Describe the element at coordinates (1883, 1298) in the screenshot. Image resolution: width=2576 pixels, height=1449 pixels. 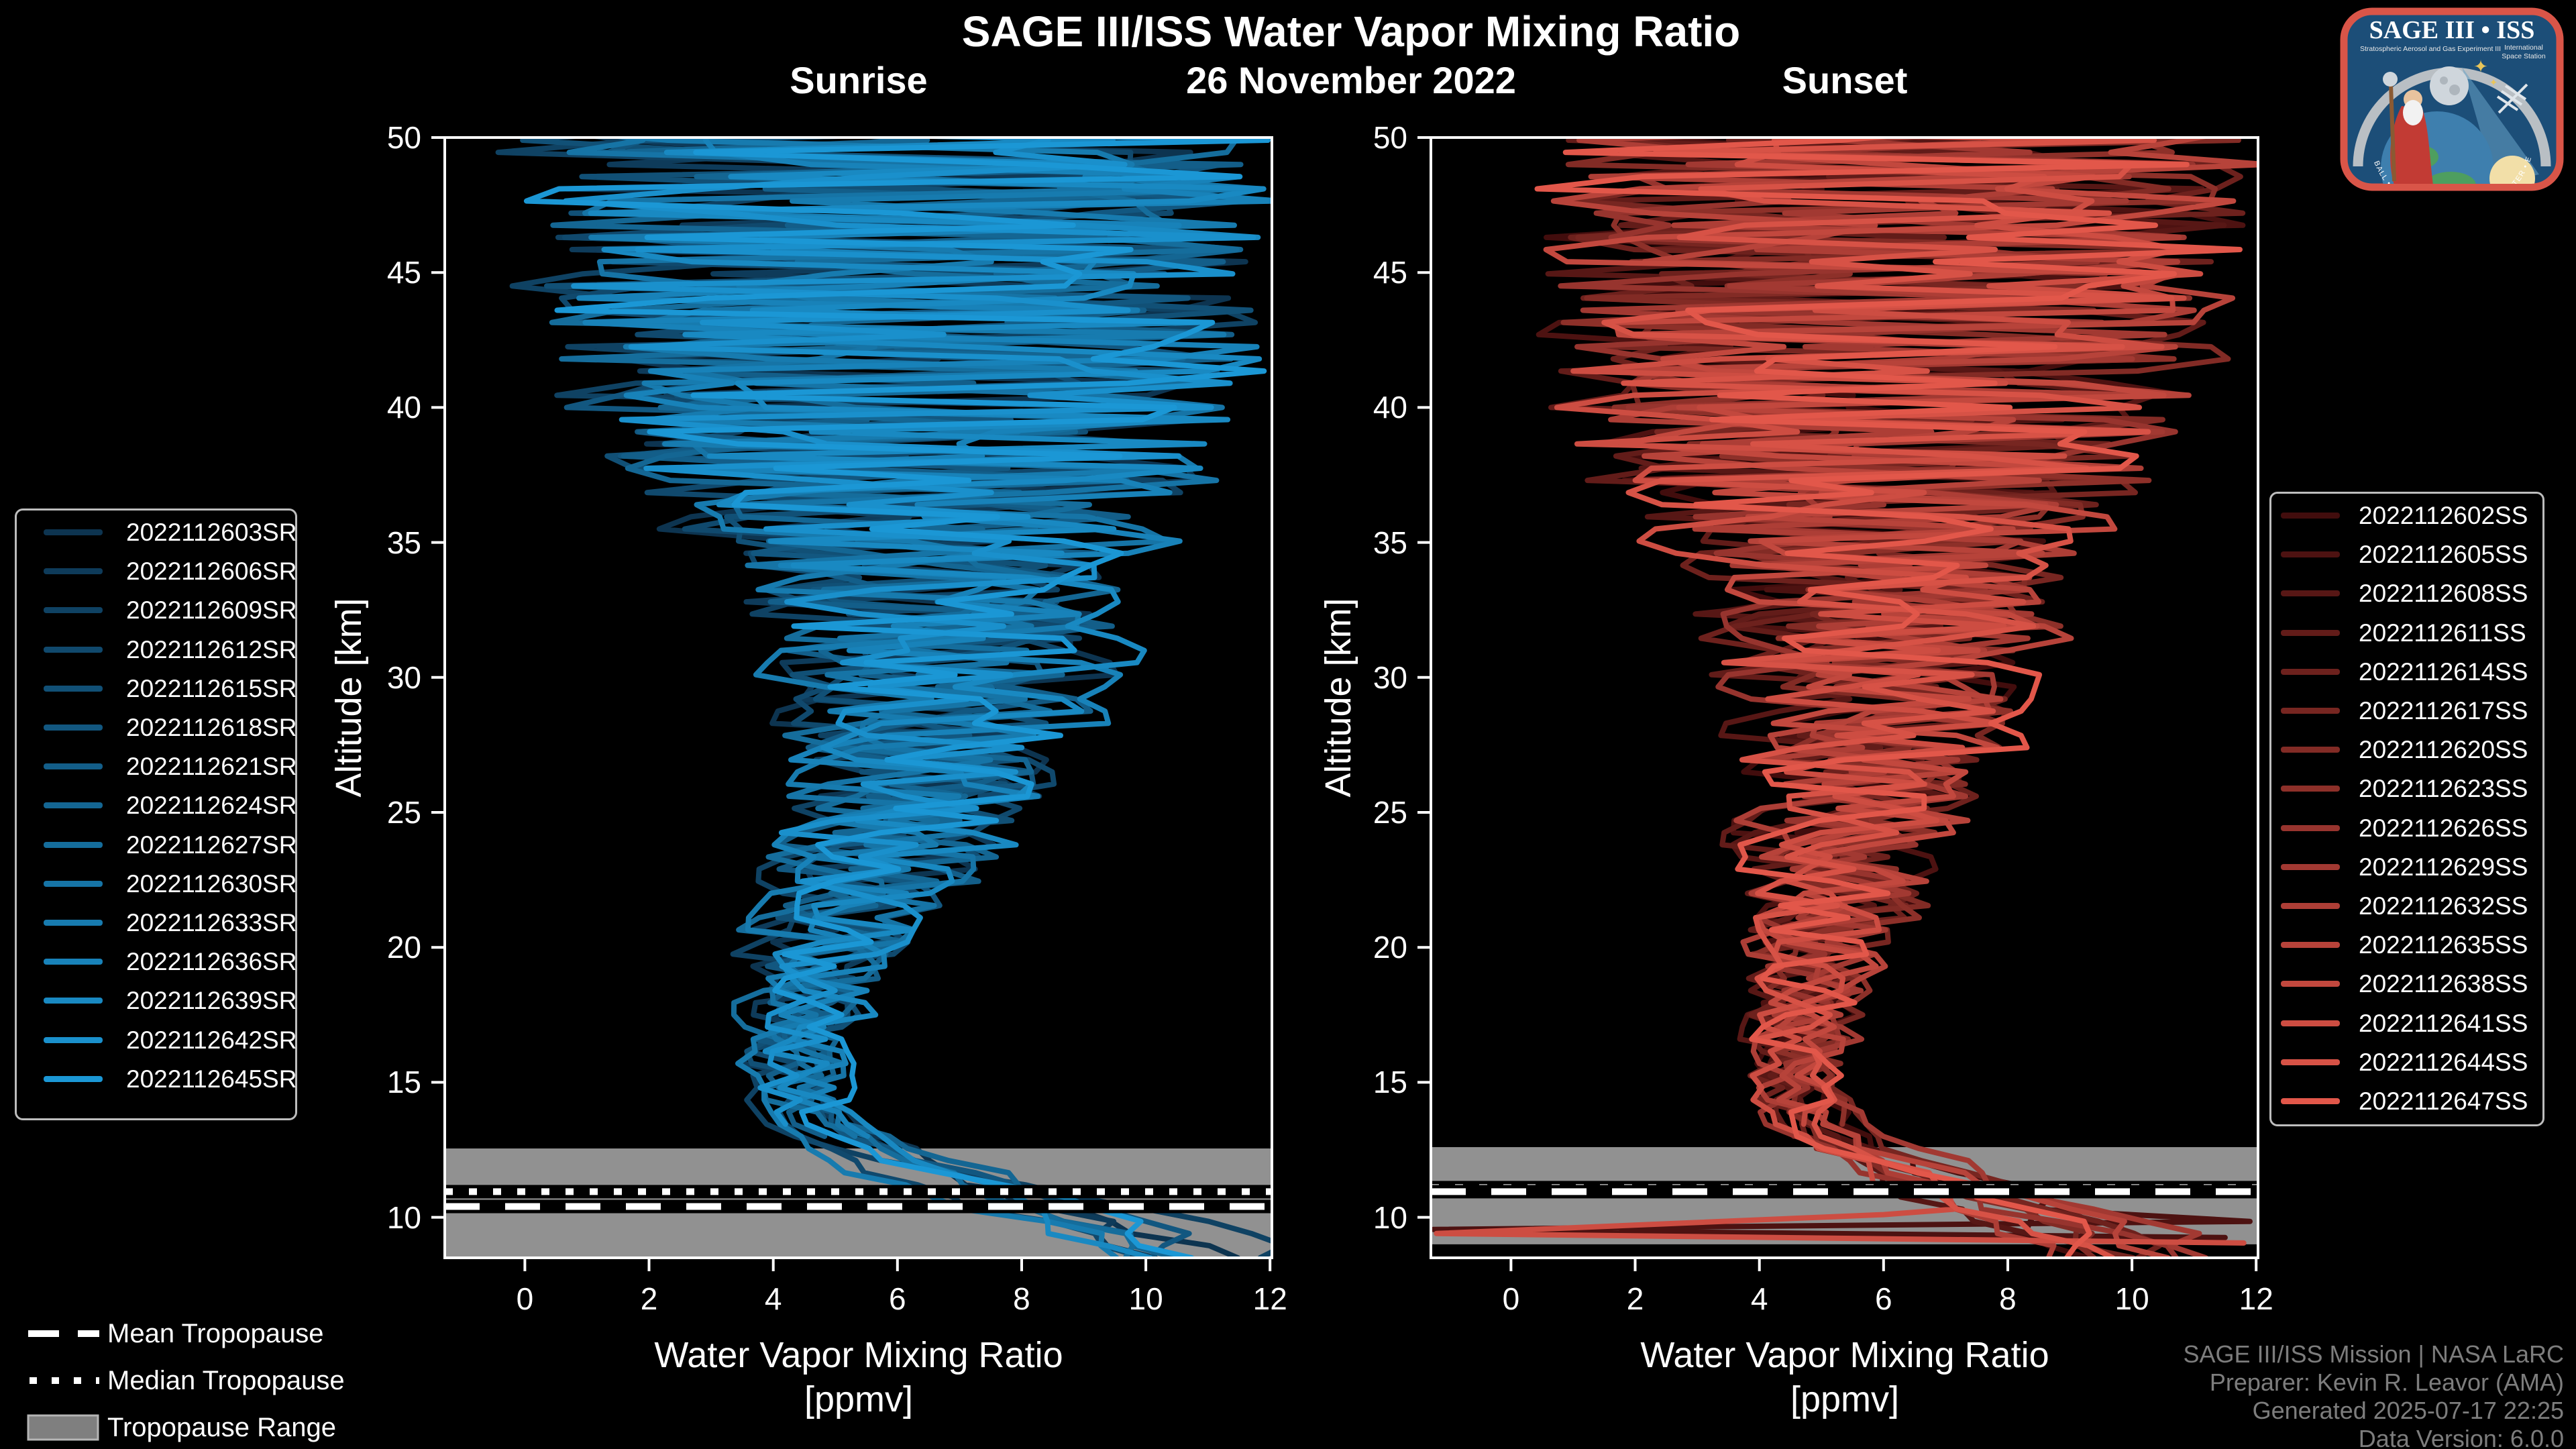
I see `x-tick-label: 6` at that location.